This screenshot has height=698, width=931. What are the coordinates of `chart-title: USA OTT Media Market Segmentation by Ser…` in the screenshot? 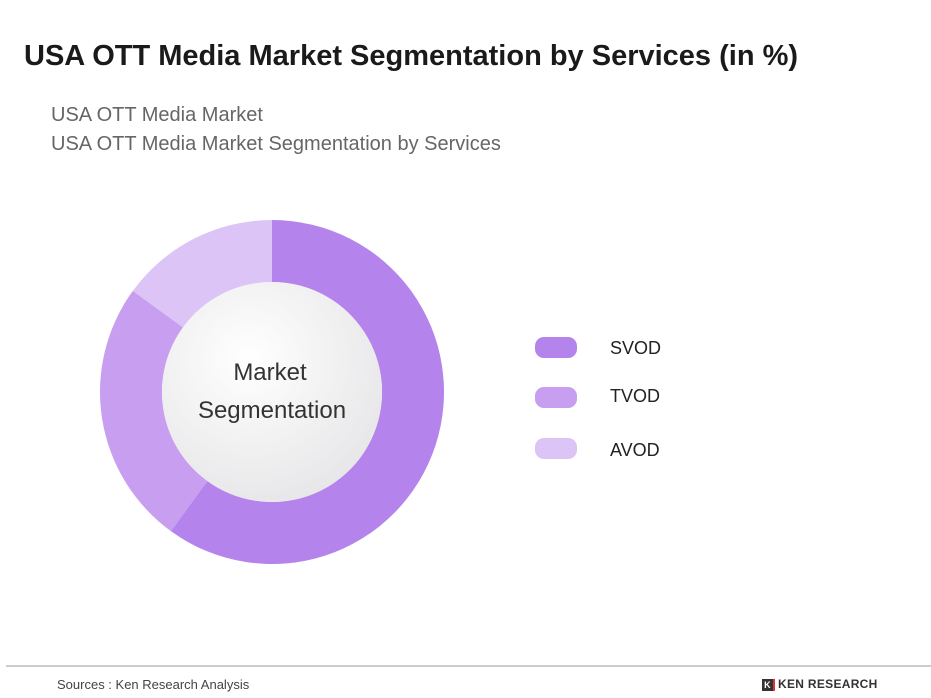 It's located at (411, 56).